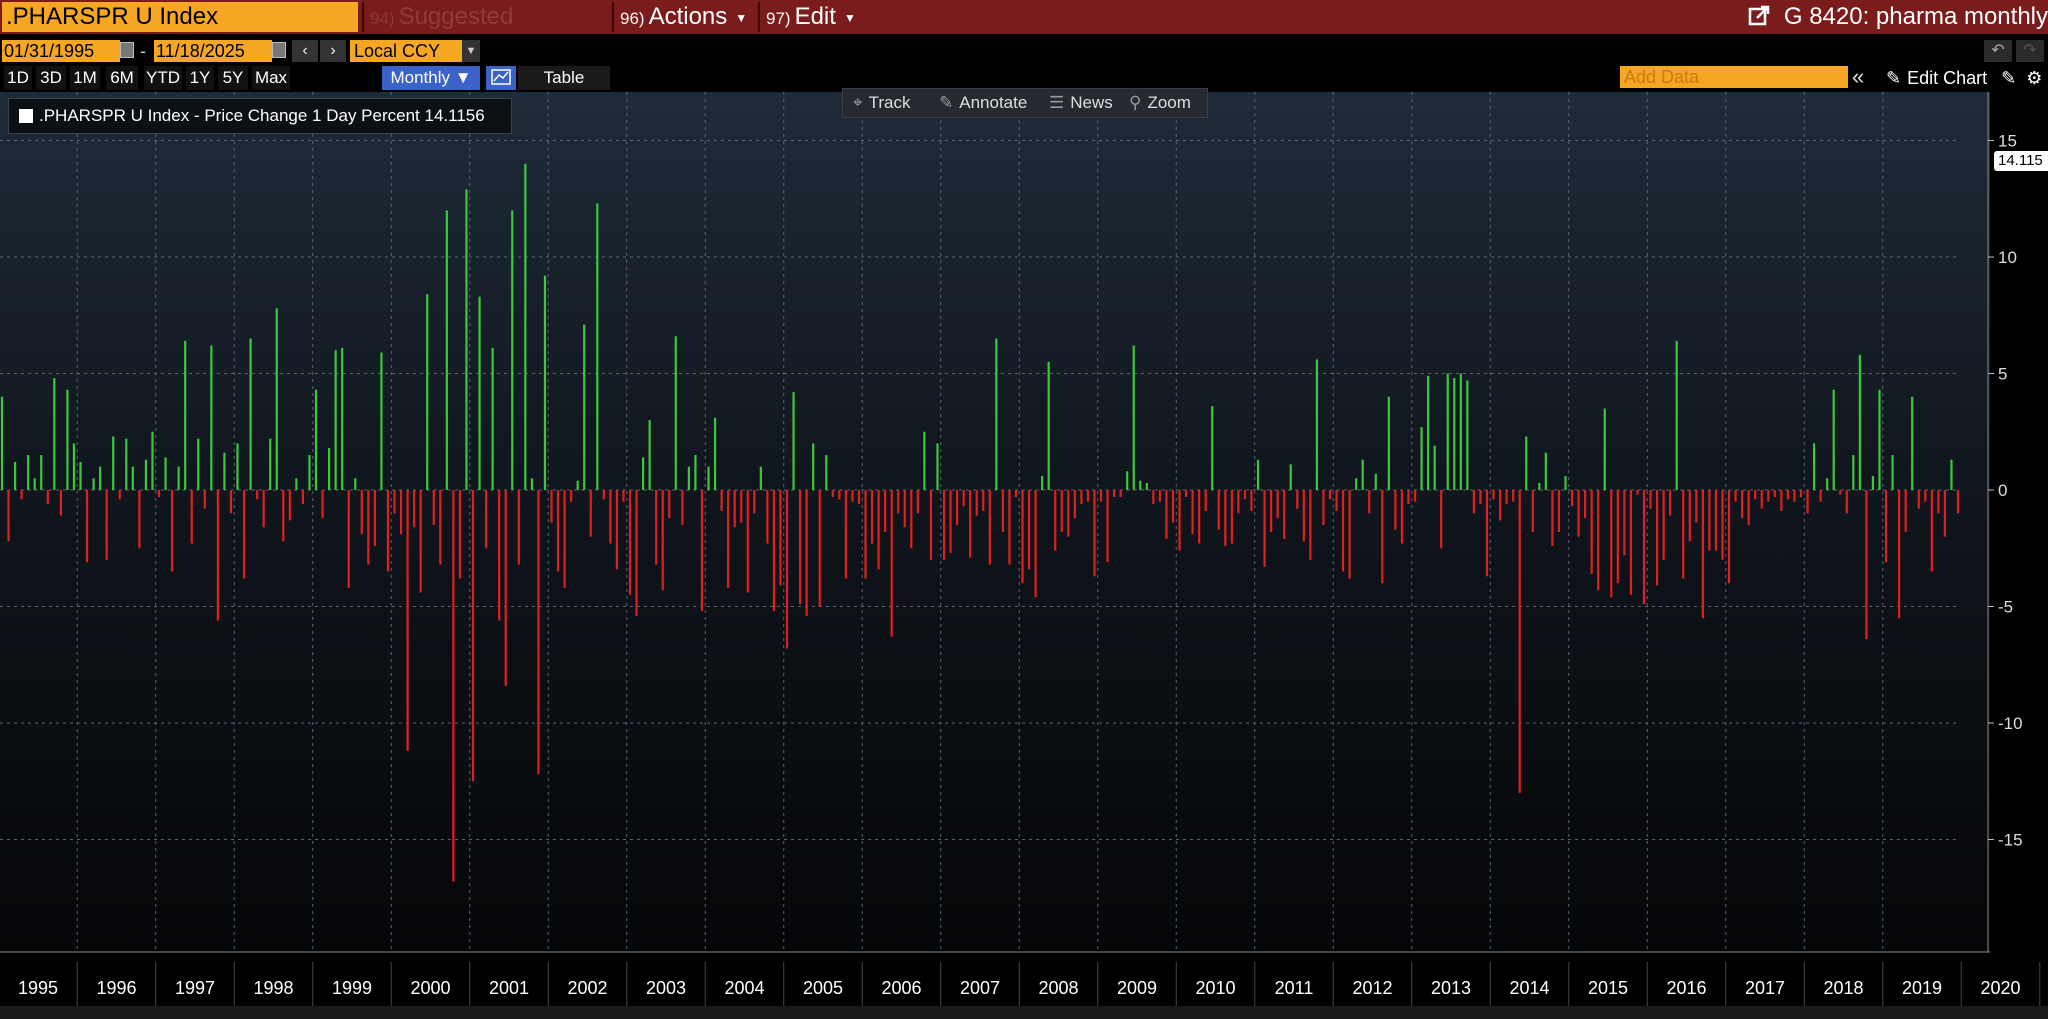 The height and width of the screenshot is (1019, 2048). I want to click on actions-number: 96), so click(632, 18).